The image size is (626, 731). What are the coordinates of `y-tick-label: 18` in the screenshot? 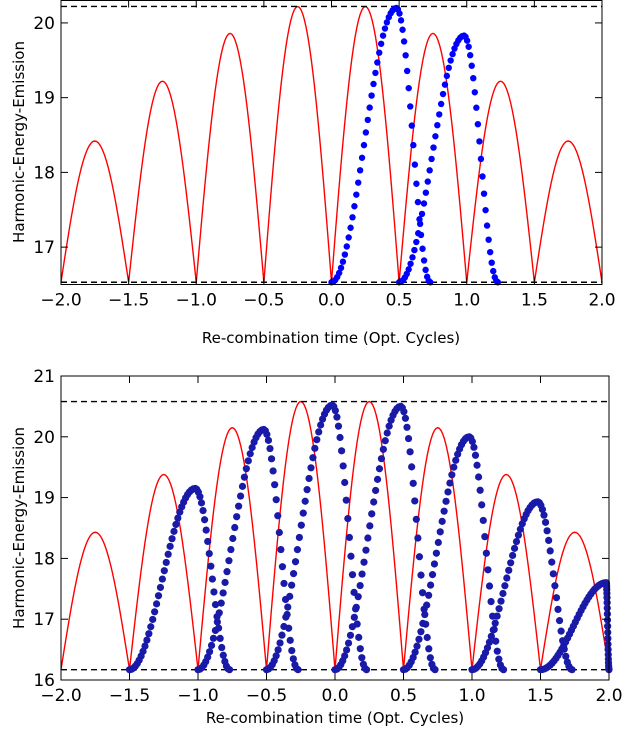 It's located at (44, 559).